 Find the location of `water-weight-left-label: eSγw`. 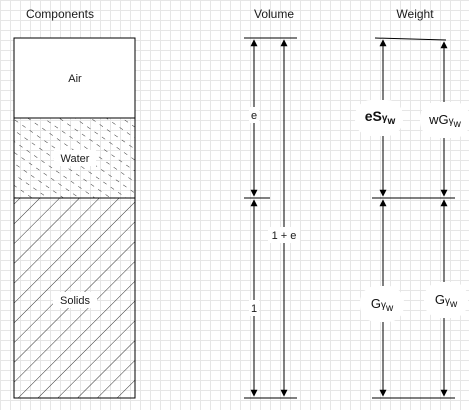

water-weight-left-label: eSγw is located at coordinates (380, 117).